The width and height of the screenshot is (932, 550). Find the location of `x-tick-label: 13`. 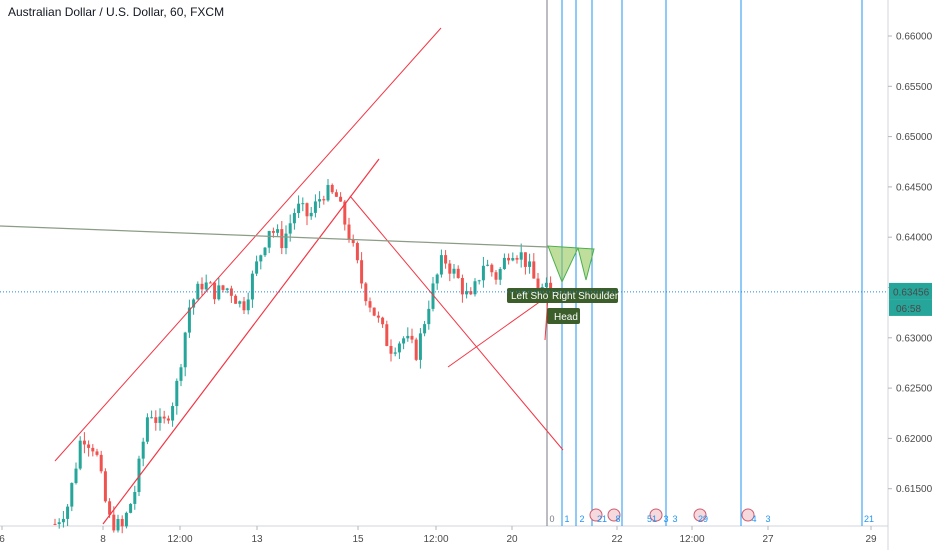

x-tick-label: 13 is located at coordinates (257, 539).